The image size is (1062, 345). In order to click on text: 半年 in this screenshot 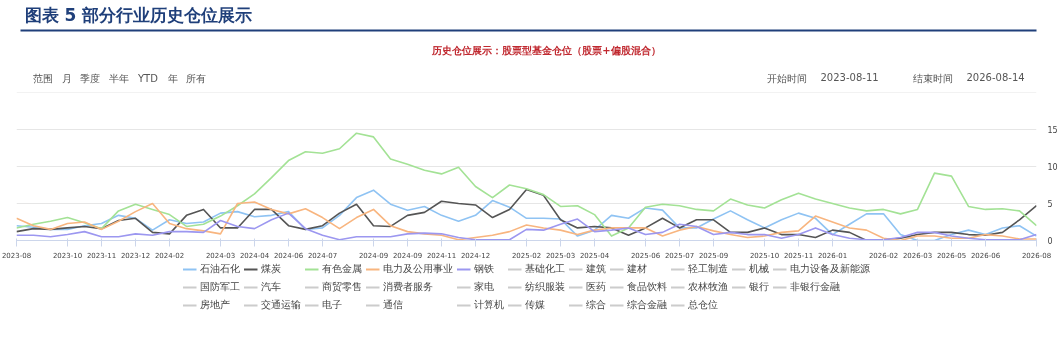, I will do `click(119, 78)`.